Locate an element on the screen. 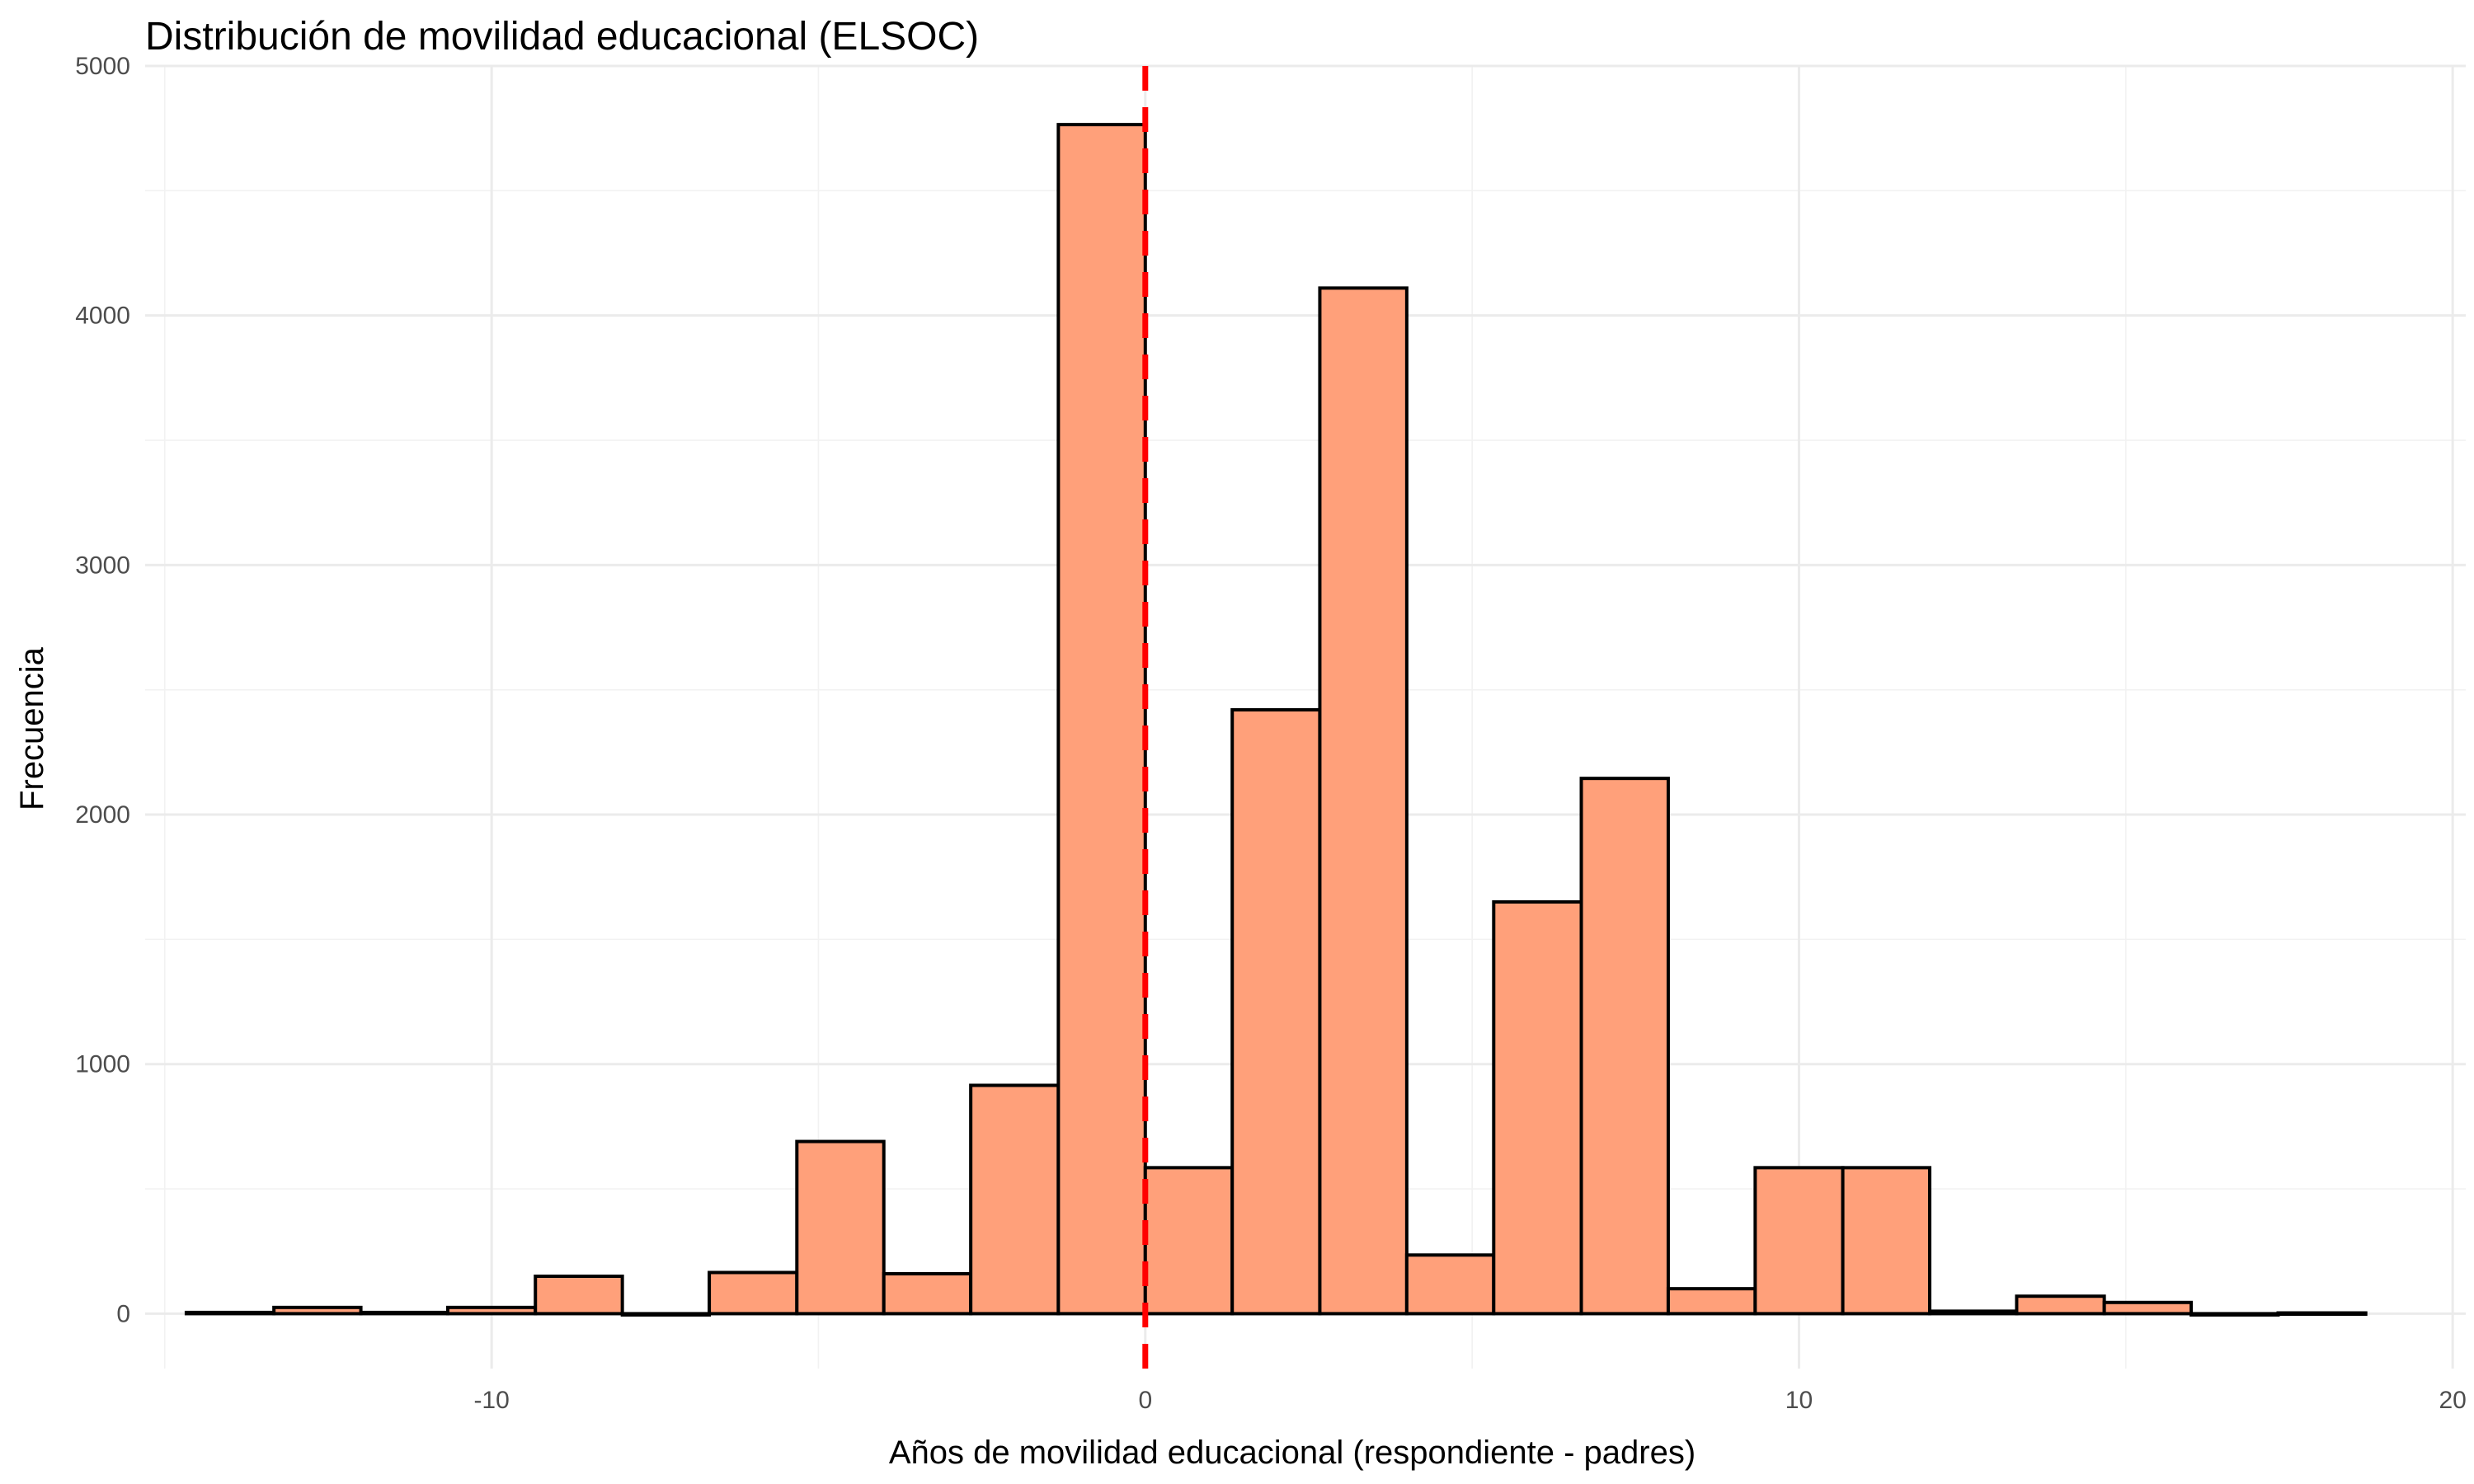  x-tick-label: 0 is located at coordinates (1145, 1400).